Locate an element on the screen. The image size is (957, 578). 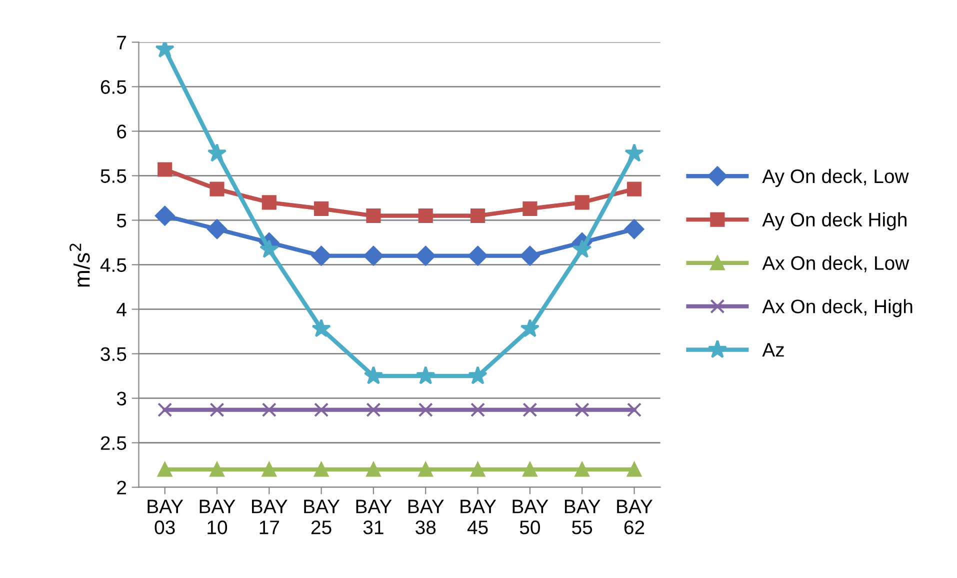
x-tick-label: BAY 62 is located at coordinates (635, 517).